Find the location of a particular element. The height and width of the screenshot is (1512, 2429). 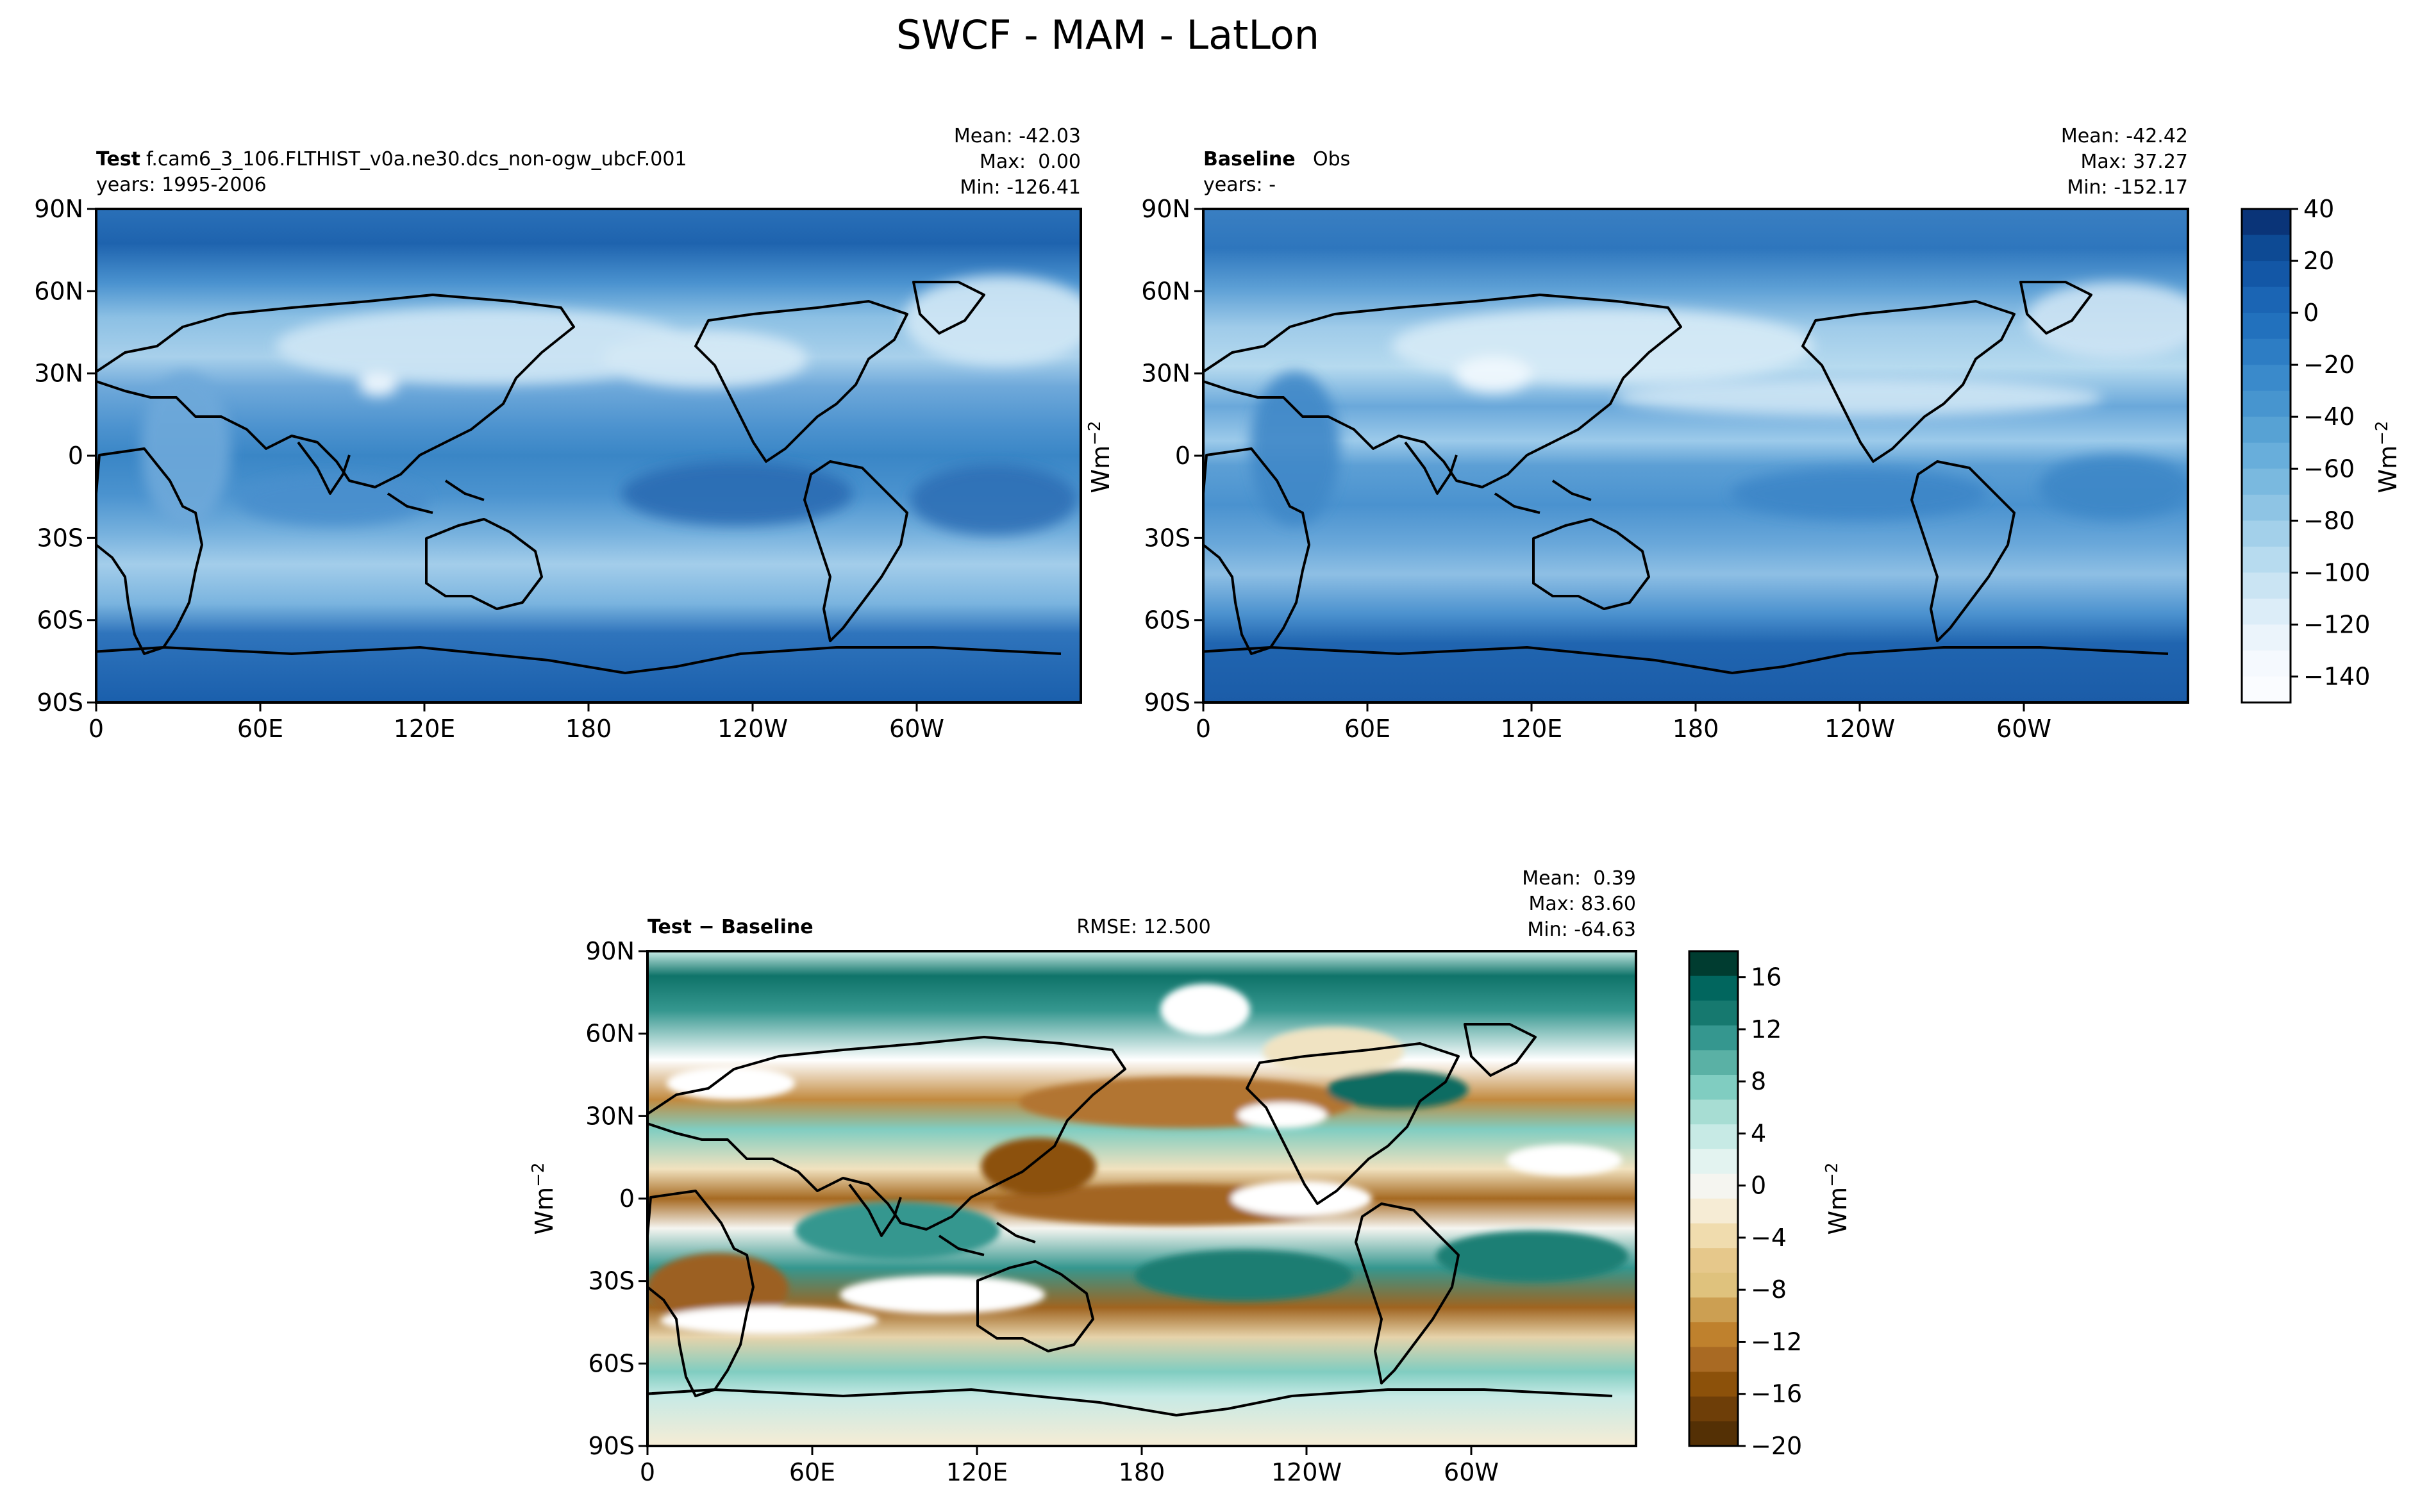

panel-difference-stat-mean: Mean: 0.39 is located at coordinates (1579, 879).